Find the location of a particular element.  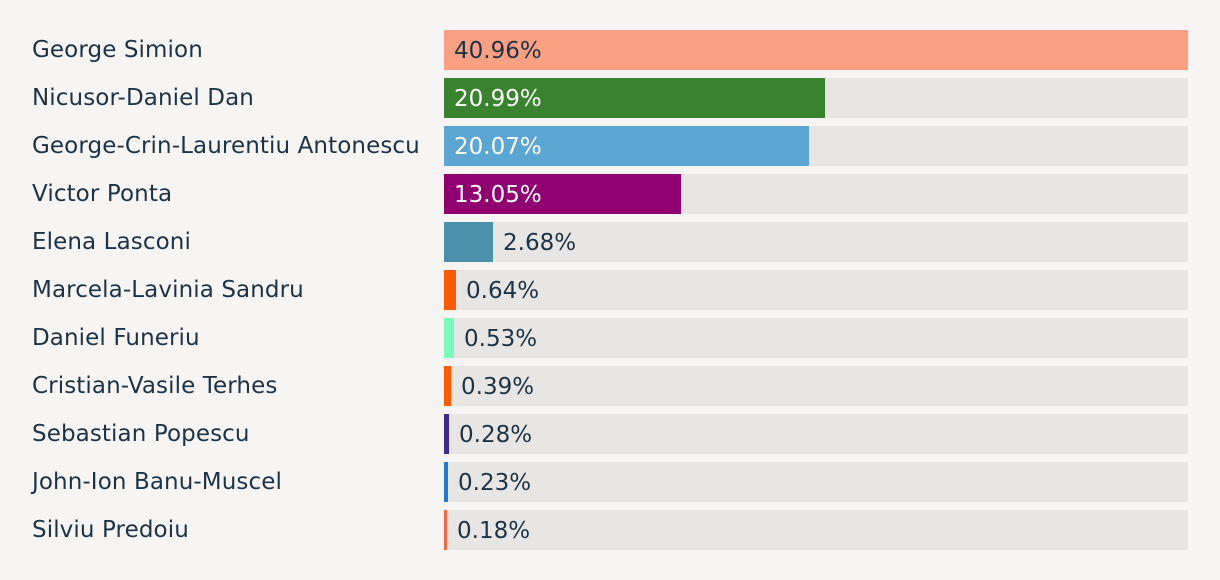

data-label: 13.05% is located at coordinates (498, 195).